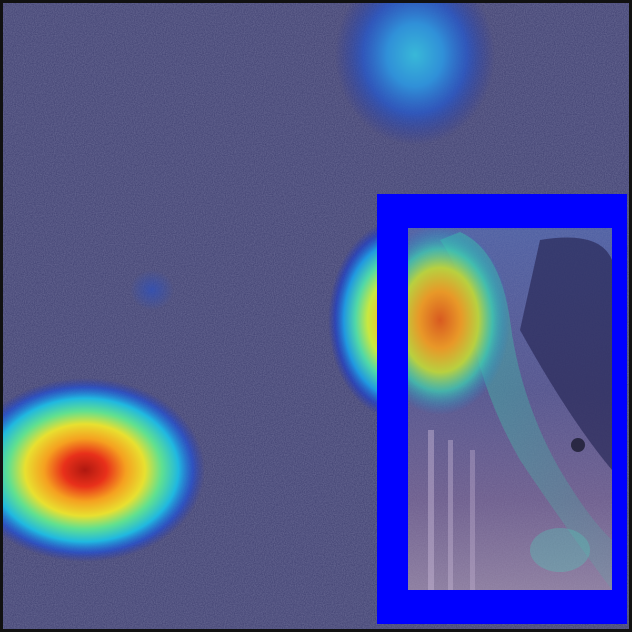 The image size is (632, 632). Describe the element at coordinates (415, 72) in the screenshot. I see `top-hotspot` at that location.